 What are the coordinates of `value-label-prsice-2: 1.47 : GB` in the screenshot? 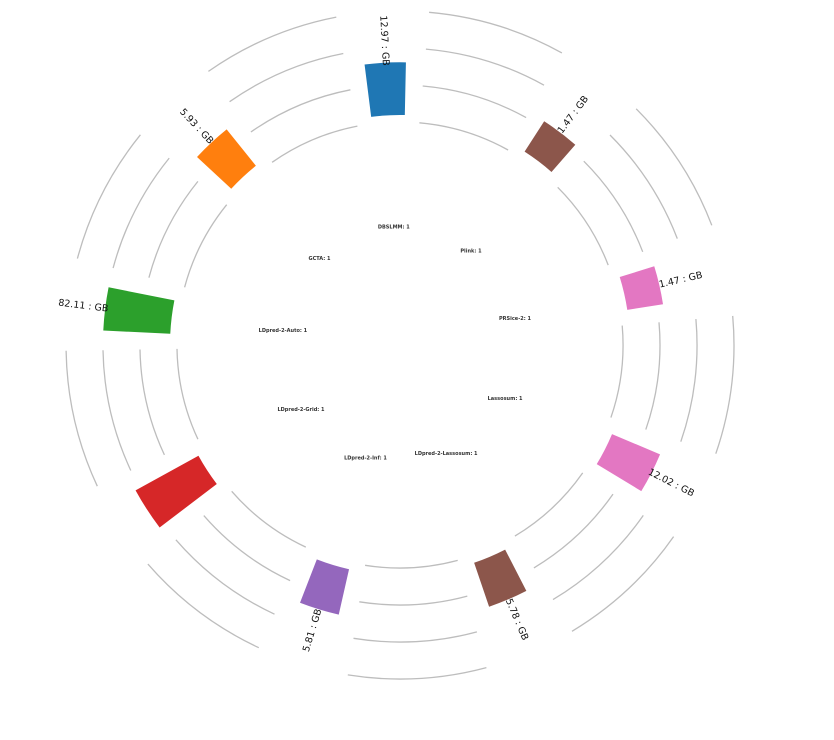 It's located at (681, 280).